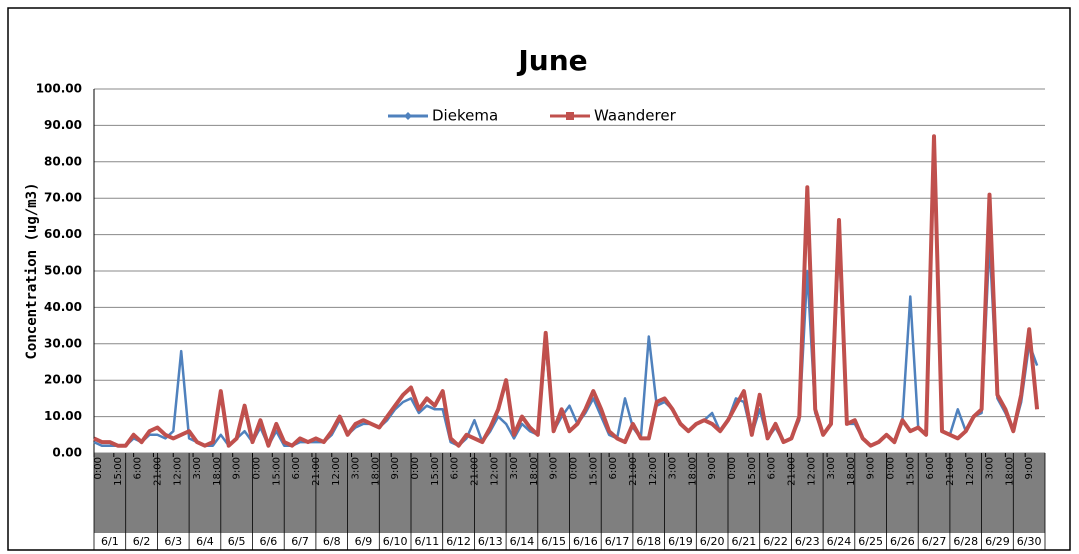  I want to click on day-label: 6/29, so click(997, 541).